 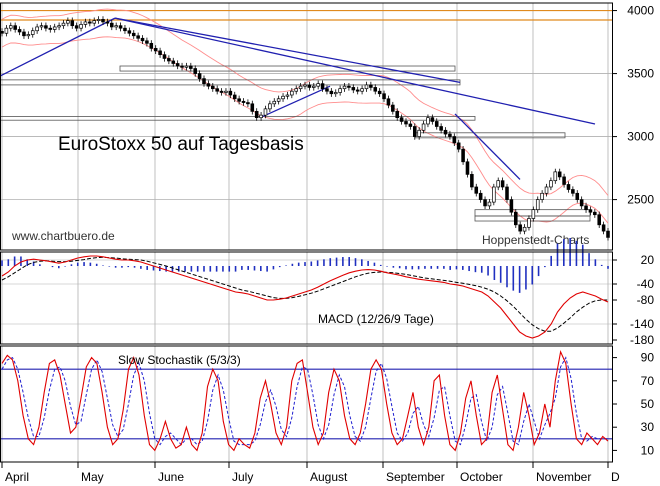 I want to click on macd-y-ticks: 20 -40 -80 -140 -180, so click(x=633, y=300).